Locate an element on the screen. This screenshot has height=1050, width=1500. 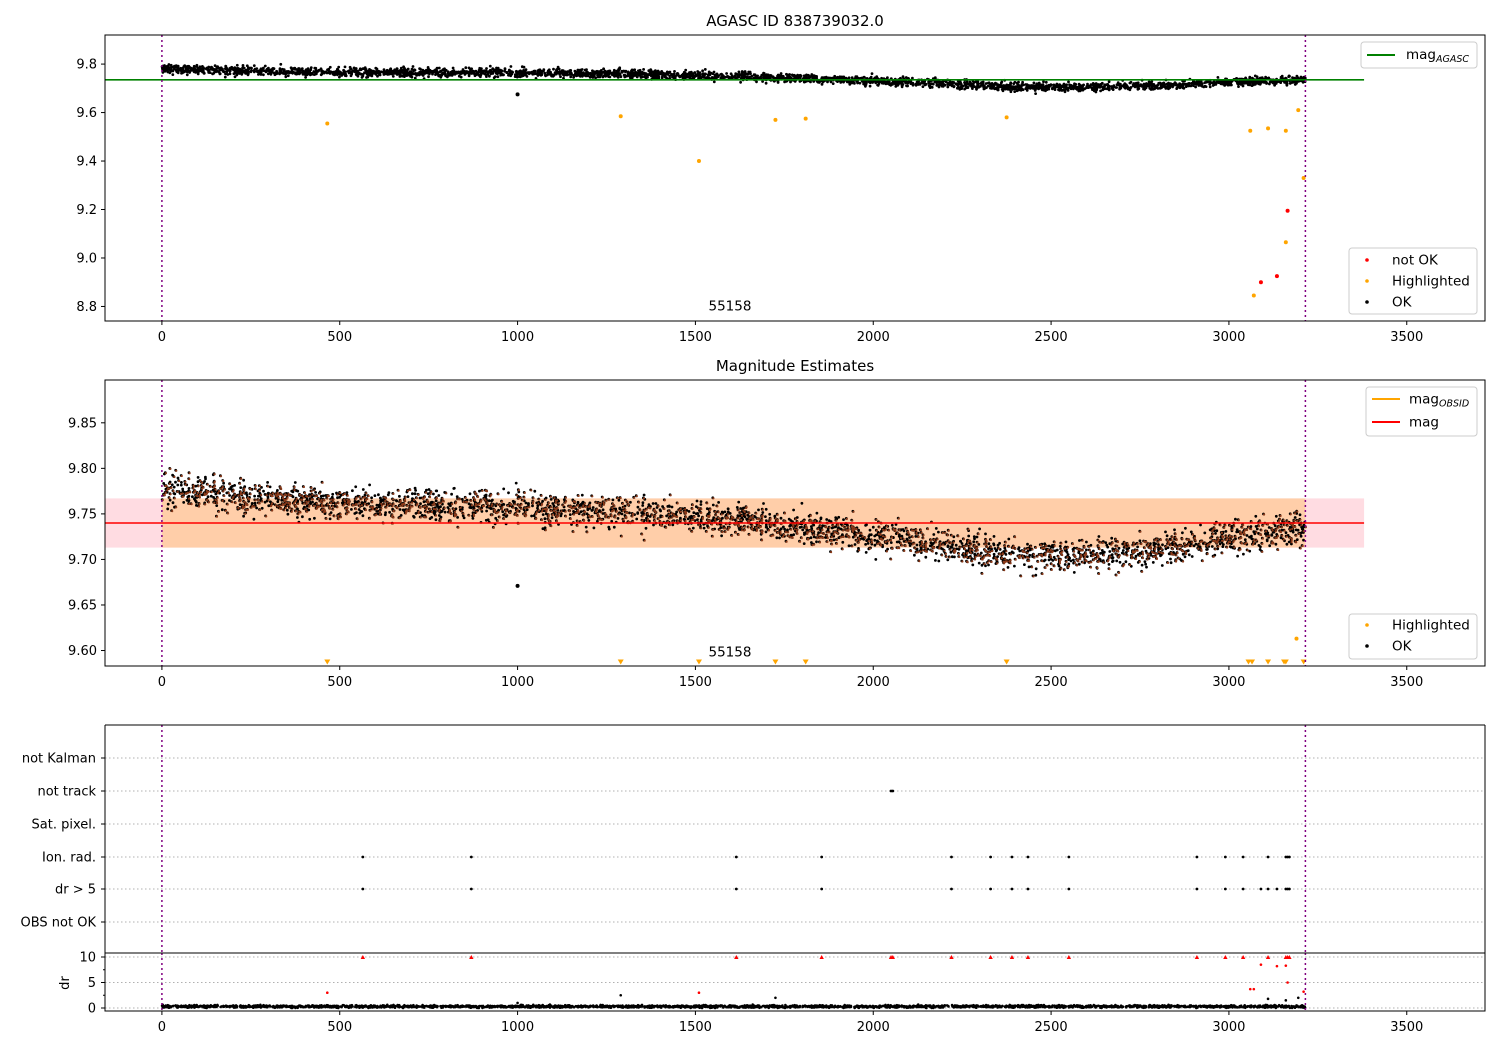
panel1-legend-top-box is located at coordinates (1419, 55).